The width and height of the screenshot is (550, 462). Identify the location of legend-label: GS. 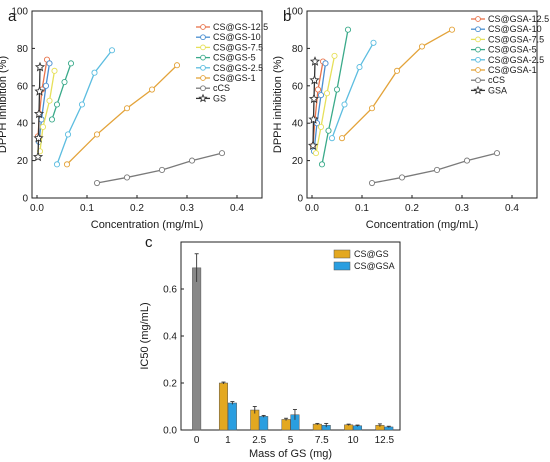
(219, 98).